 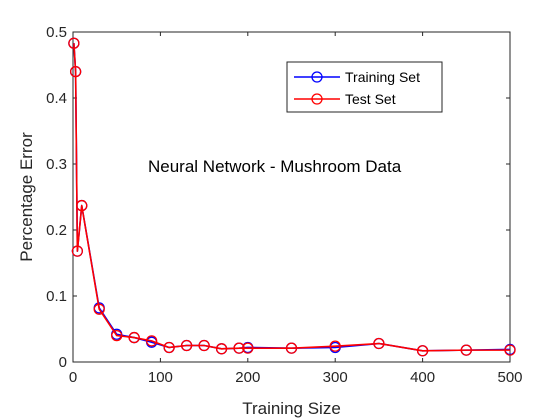 I want to click on legend: Training Set Test Set, so click(x=364, y=87).